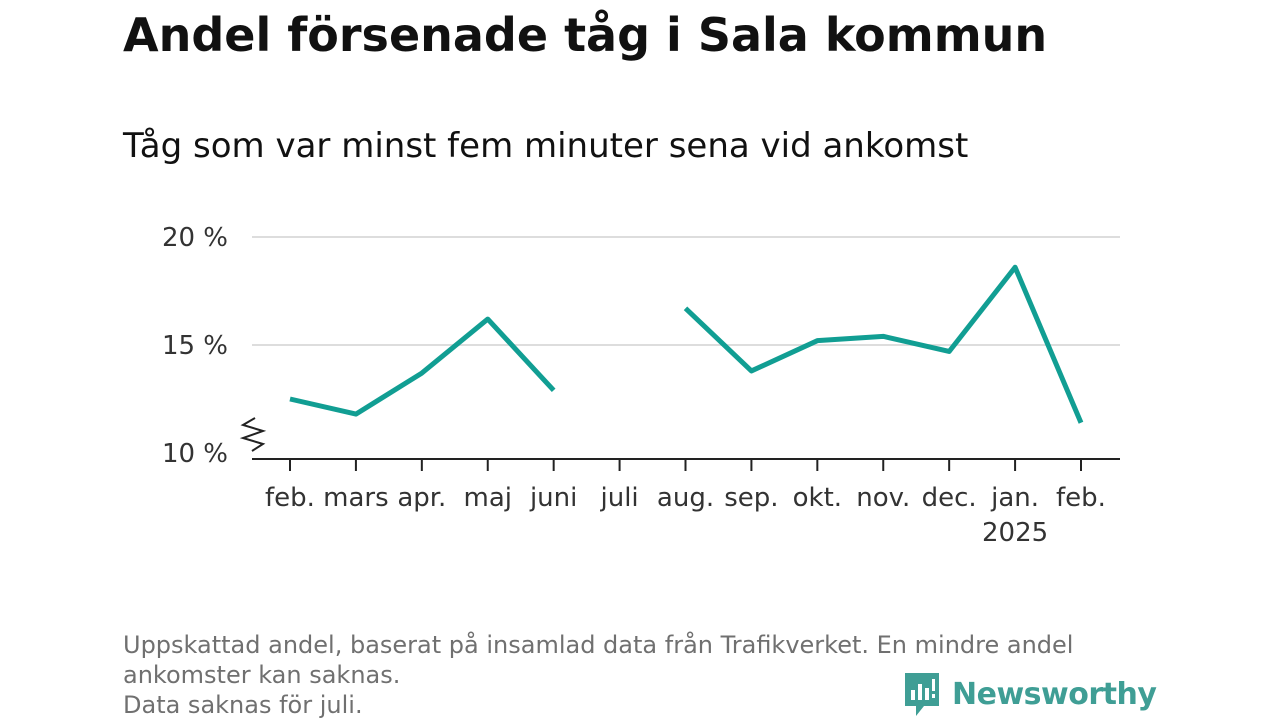 This screenshot has width=1280, height=720. I want to click on x-tick-label: dec., so click(949, 498).